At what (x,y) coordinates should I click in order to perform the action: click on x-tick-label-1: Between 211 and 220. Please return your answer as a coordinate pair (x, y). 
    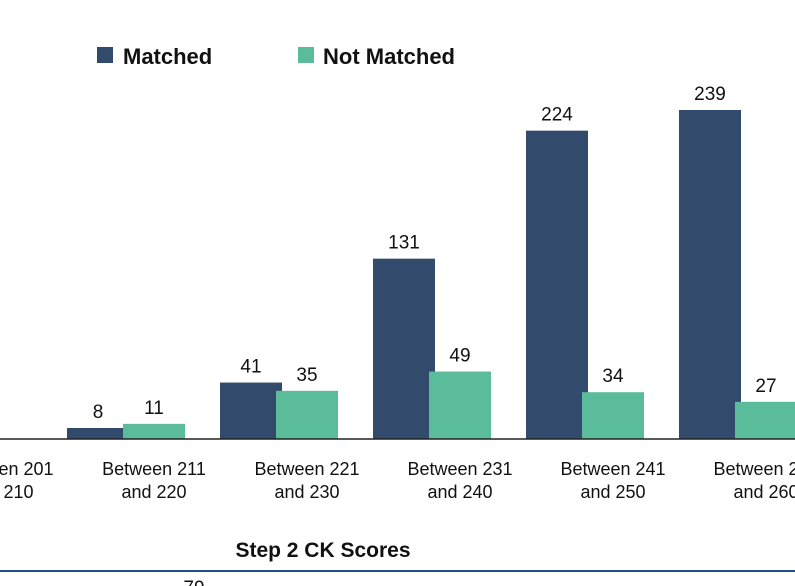
    Looking at the image, I should click on (154, 480).